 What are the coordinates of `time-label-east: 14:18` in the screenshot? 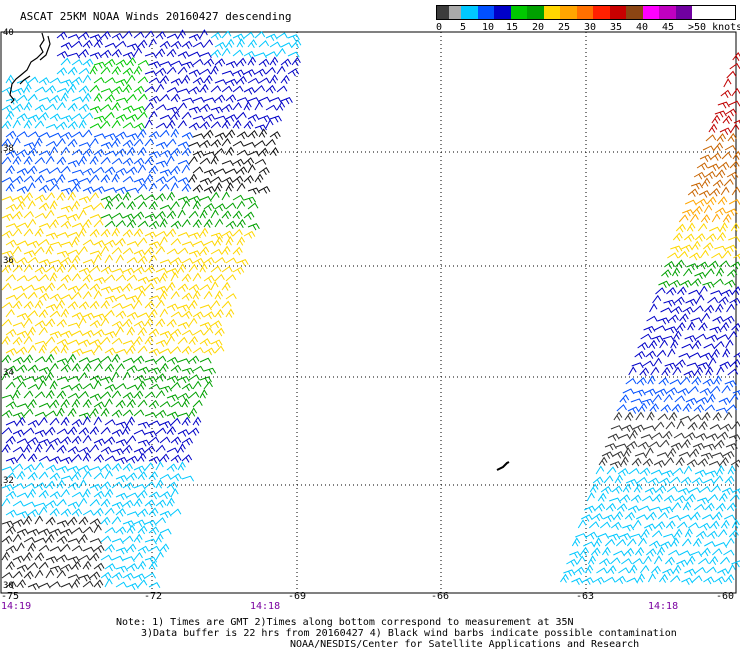 It's located at (663, 606).